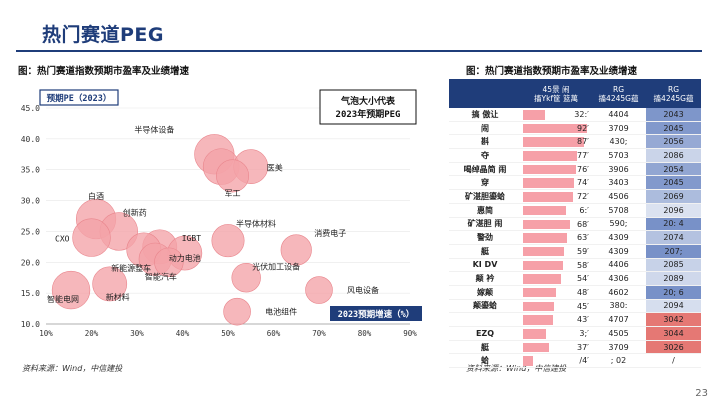 The width and height of the screenshot is (720, 405). I want to click on growth-value: 63′, so click(583, 238).